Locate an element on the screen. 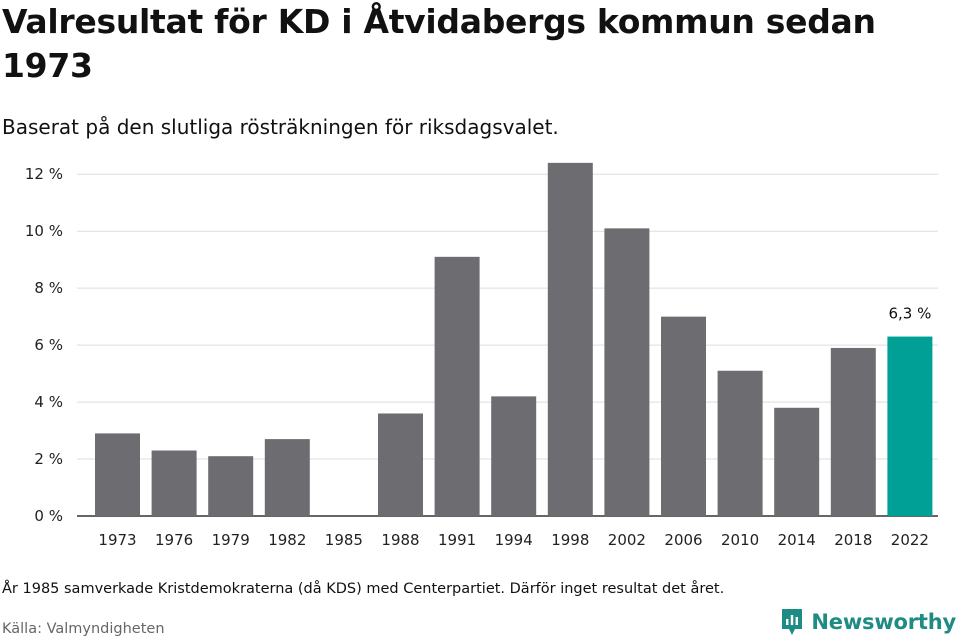 This screenshot has height=640, width=960. brand-logo: Newsworthy is located at coordinates (868, 622).